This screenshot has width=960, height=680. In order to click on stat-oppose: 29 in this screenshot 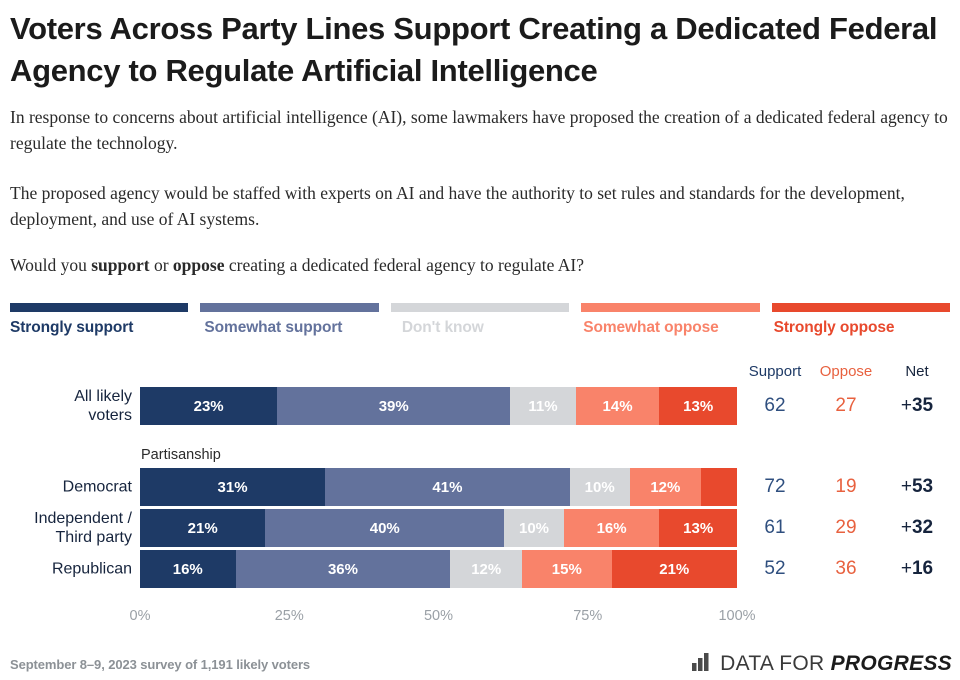, I will do `click(846, 527)`.